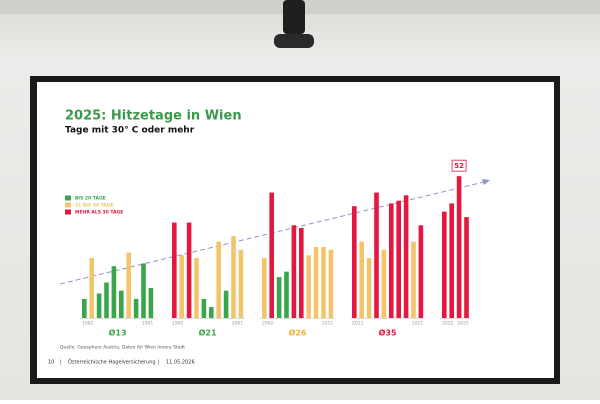 The height and width of the screenshot is (404, 600). What do you see at coordinates (94, 206) in the screenshot?
I see `legend-label: 21 BIS 30 TAGE` at bounding box center [94, 206].